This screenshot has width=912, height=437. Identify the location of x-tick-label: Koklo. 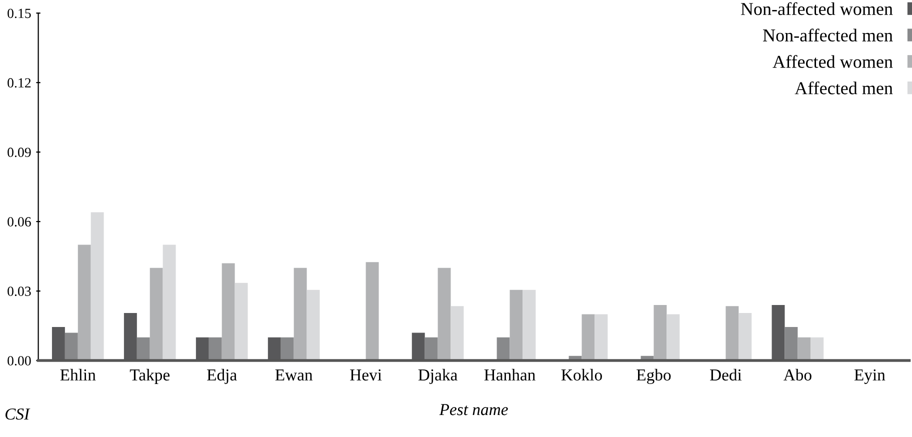
(581, 374).